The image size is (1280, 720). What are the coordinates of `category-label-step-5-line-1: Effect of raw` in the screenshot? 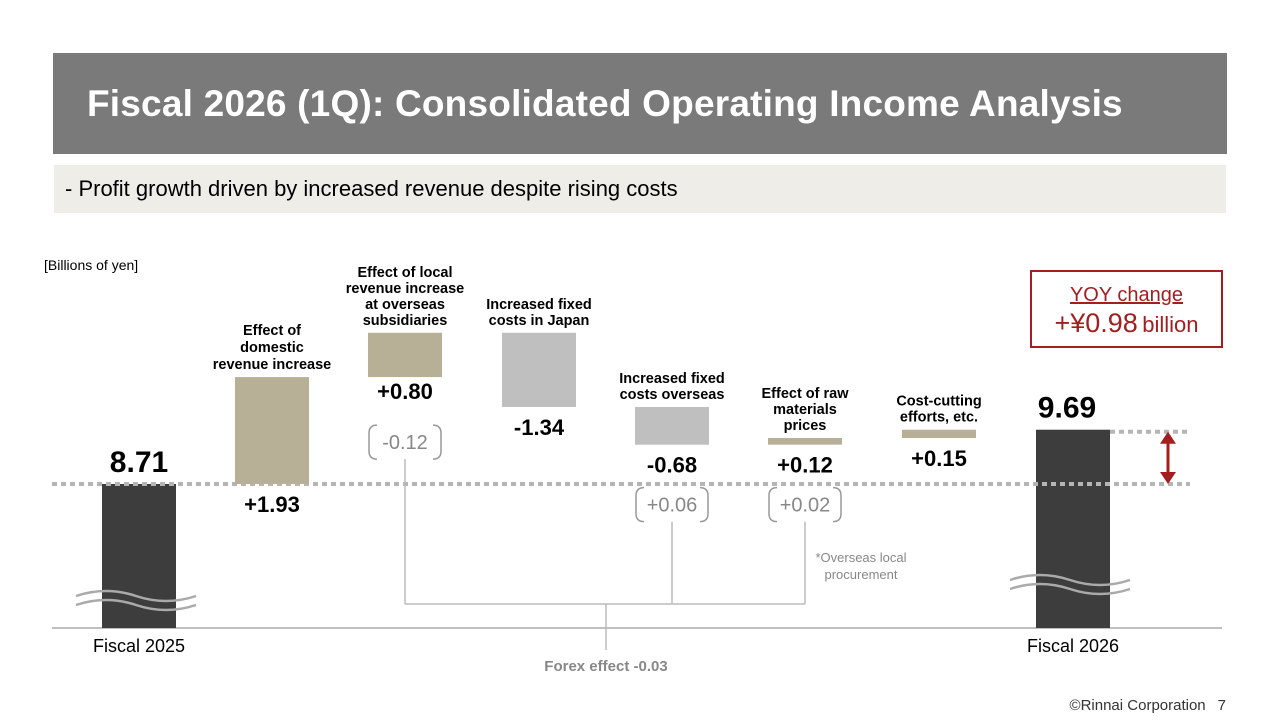 It's located at (805, 394).